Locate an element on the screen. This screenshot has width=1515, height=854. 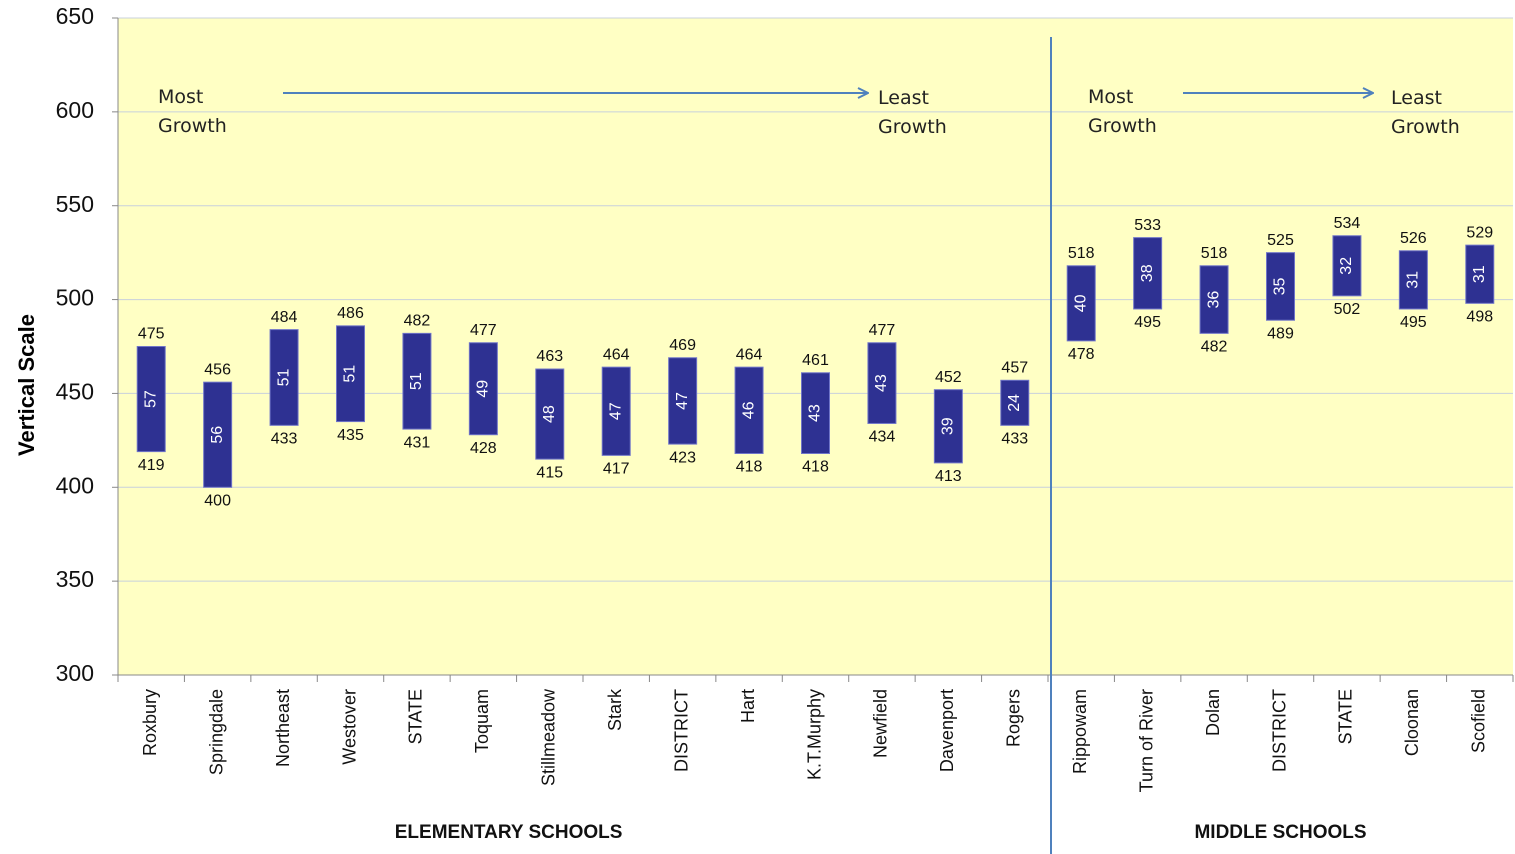
high-label: 486 is located at coordinates (350, 313).